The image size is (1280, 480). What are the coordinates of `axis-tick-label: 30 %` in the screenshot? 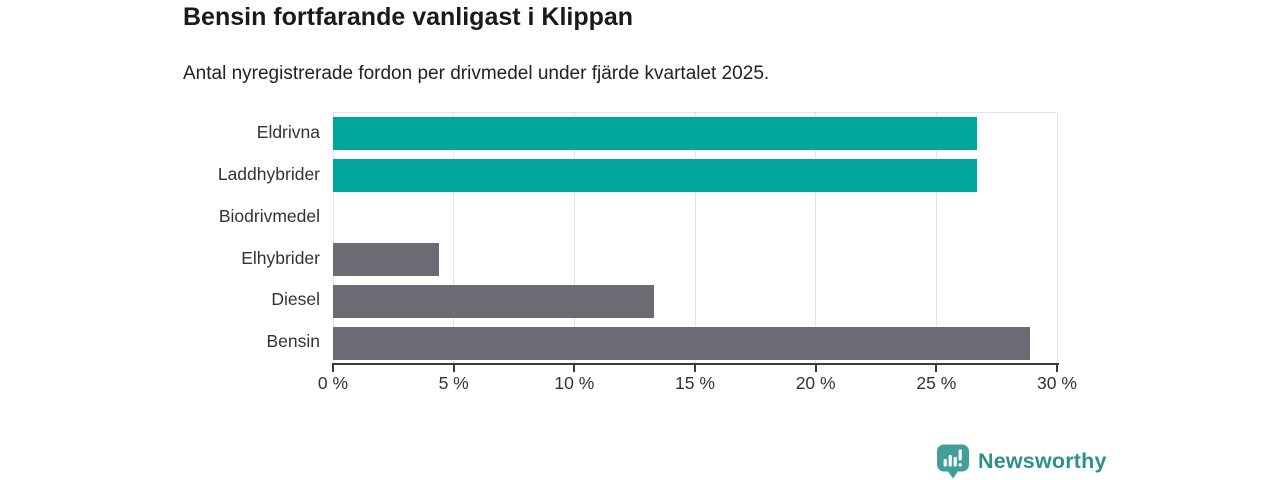 It's located at (1057, 383).